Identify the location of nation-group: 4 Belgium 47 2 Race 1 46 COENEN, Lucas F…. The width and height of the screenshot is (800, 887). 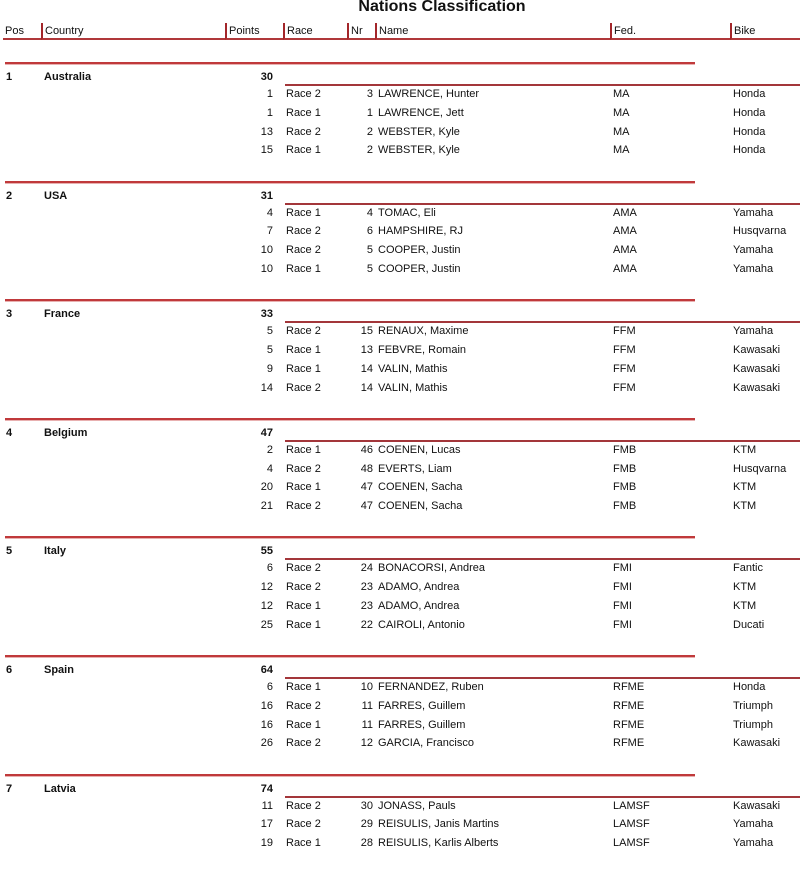
(400, 471).